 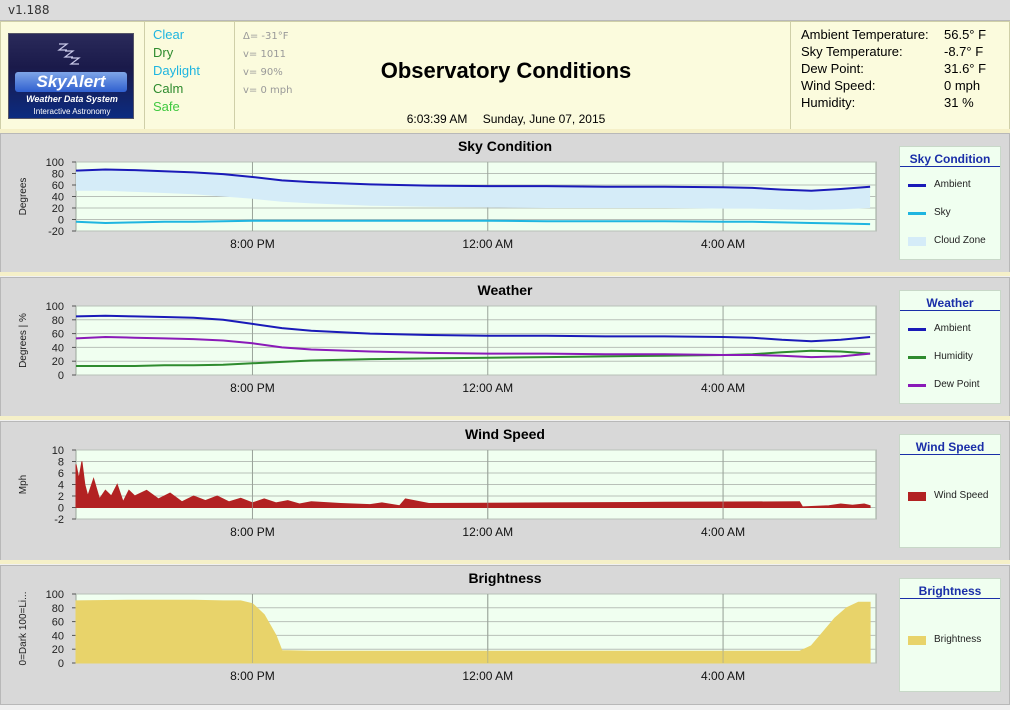 What do you see at coordinates (72, 99) in the screenshot?
I see `logo-subtitle: Weather Data System` at bounding box center [72, 99].